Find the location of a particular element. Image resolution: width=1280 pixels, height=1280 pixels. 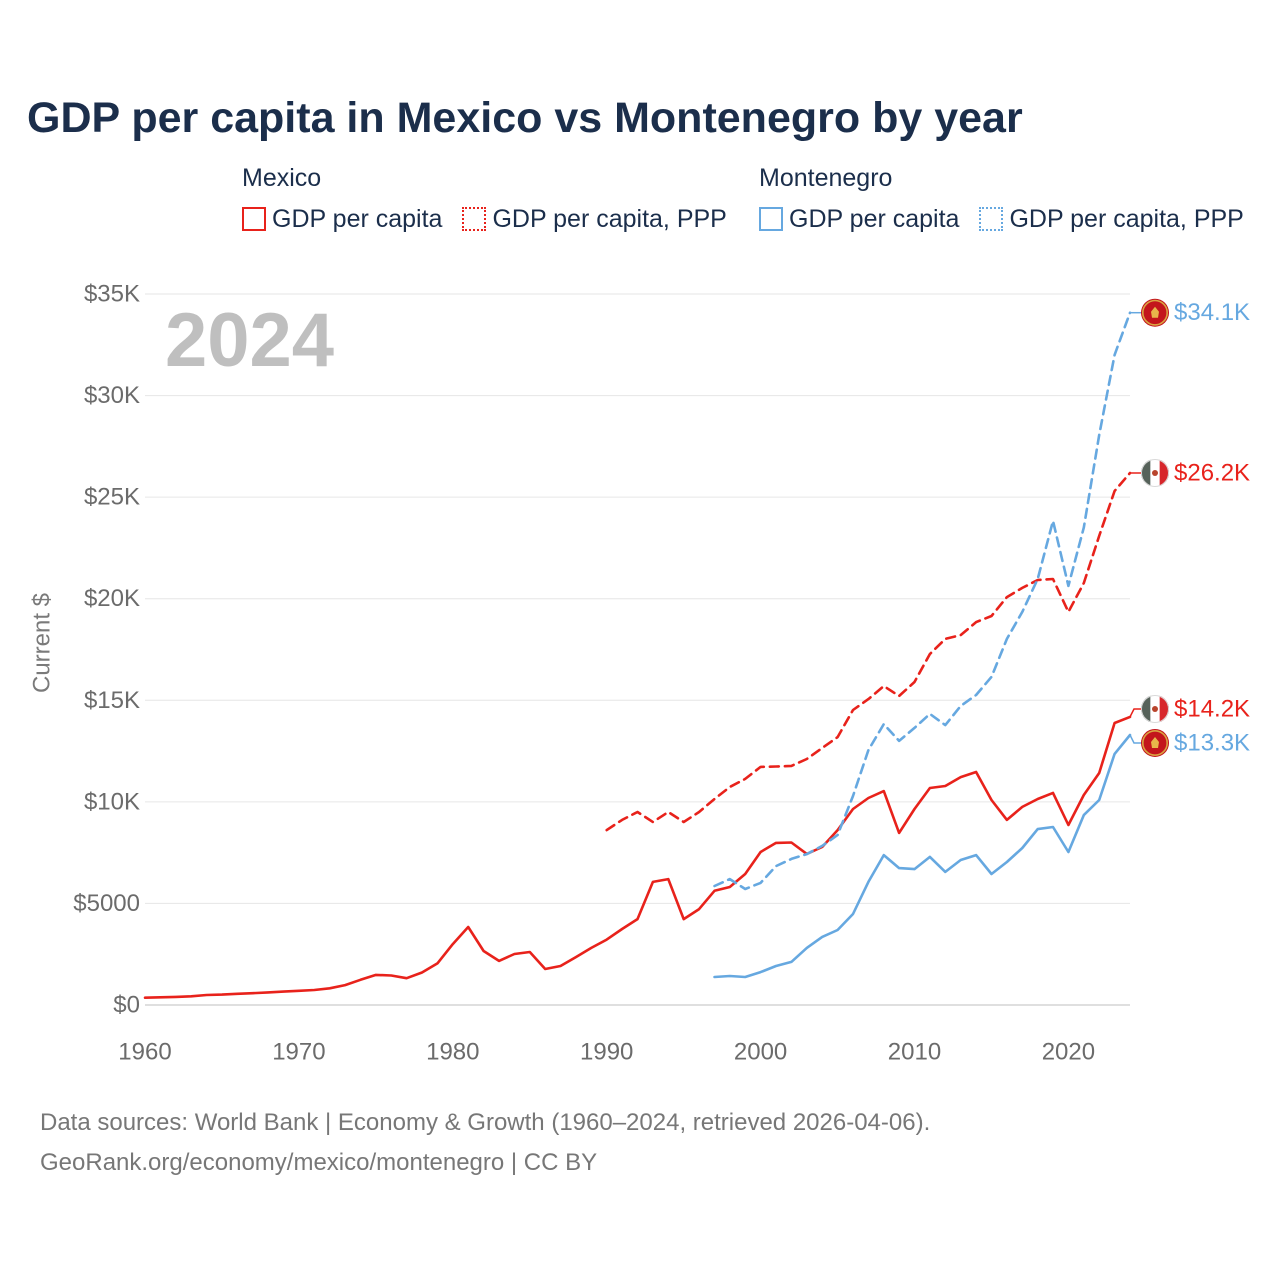

legend-item-mexico-gdp-ppp: GDP per capita, PPP is located at coordinates (594, 219).